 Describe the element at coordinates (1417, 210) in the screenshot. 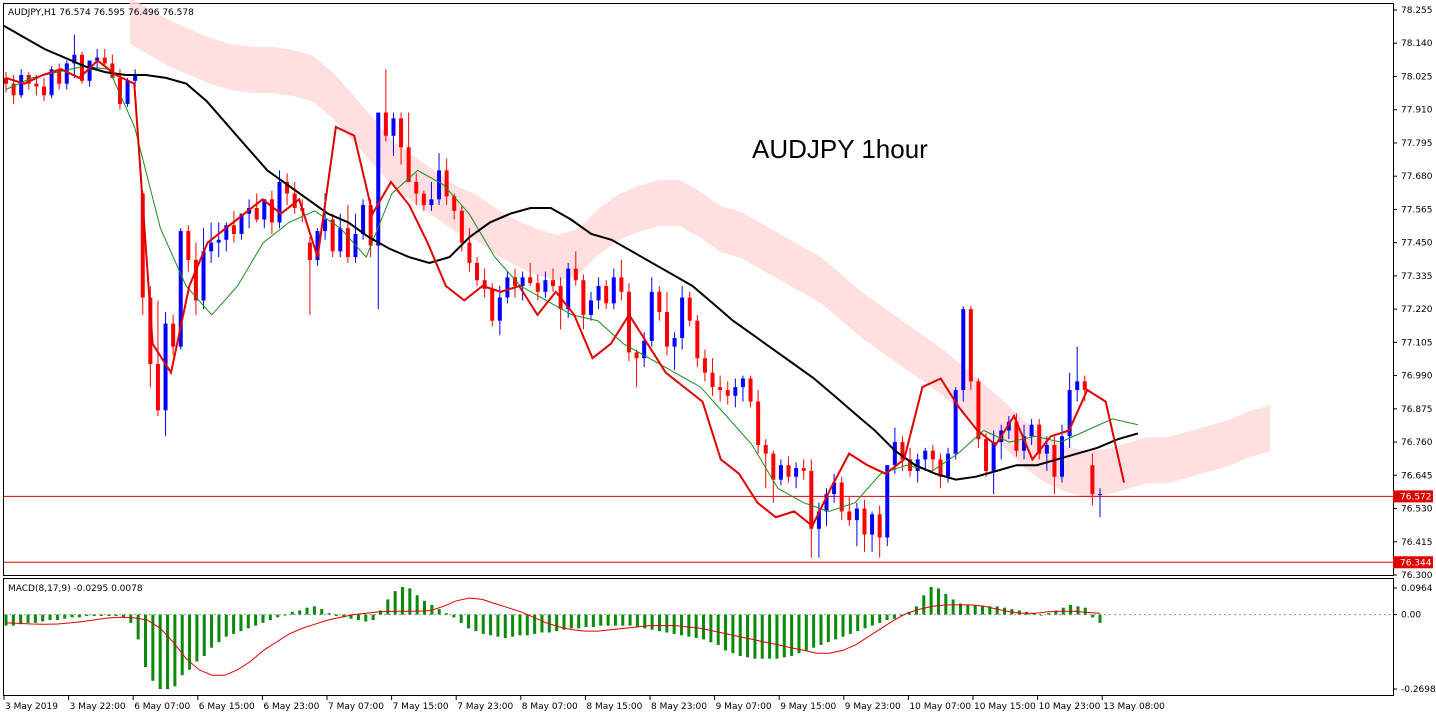

I see `price-axis-tick-label: 77.565` at that location.